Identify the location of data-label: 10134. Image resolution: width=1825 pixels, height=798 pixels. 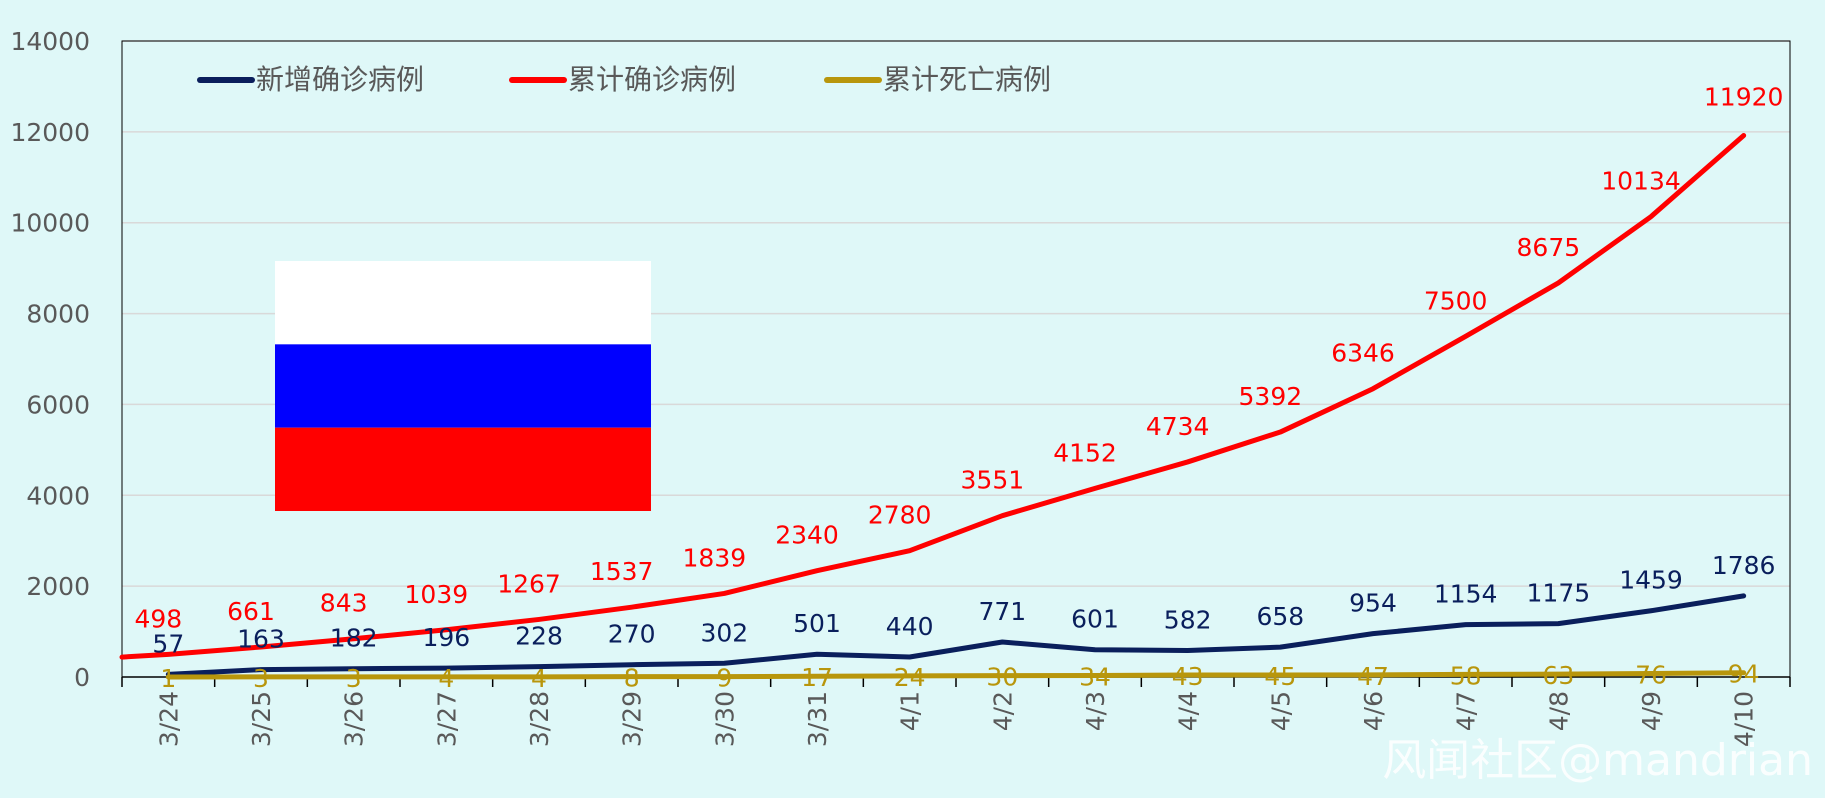
(1641, 181).